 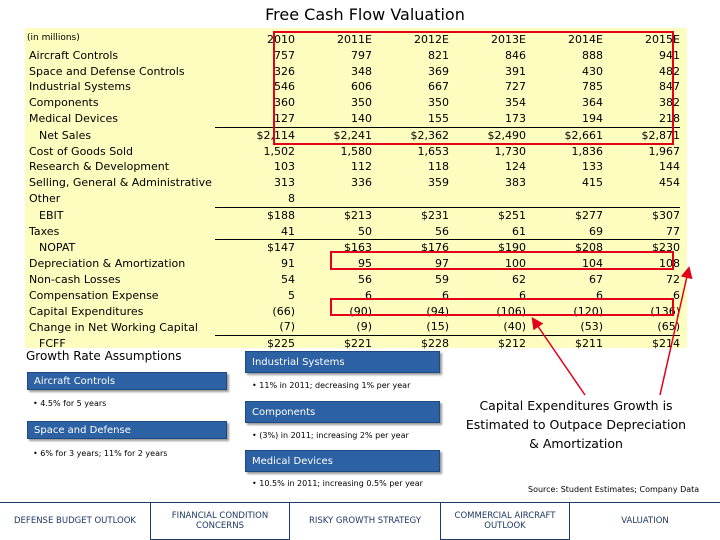 What do you see at coordinates (361, 167) in the screenshot?
I see `table-cell: 112` at bounding box center [361, 167].